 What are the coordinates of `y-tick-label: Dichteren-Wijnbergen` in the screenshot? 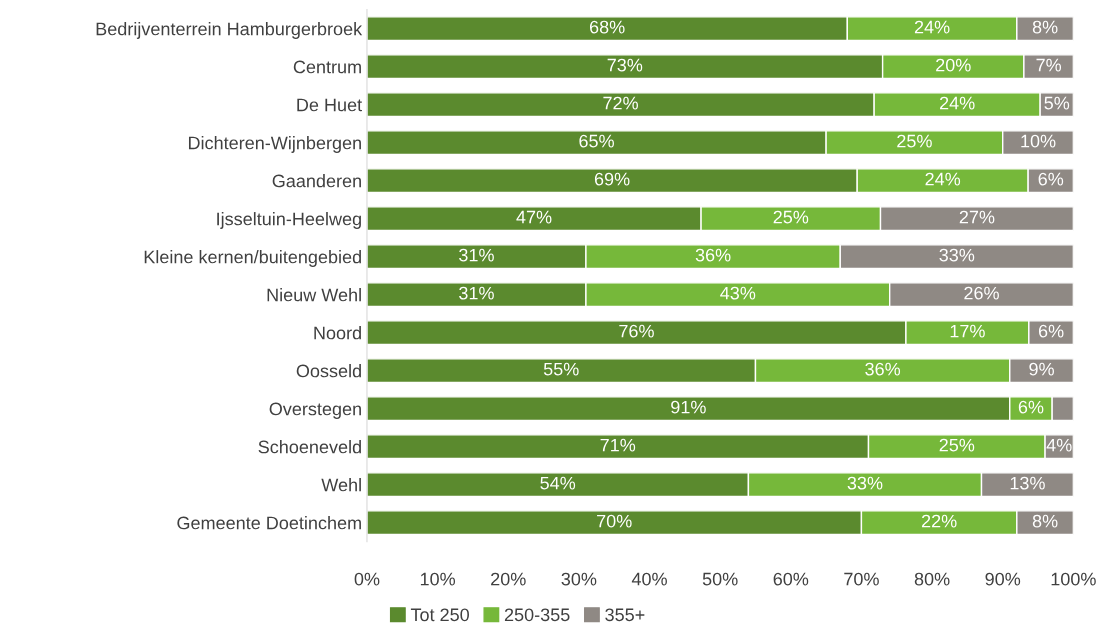 It's located at (274, 144).